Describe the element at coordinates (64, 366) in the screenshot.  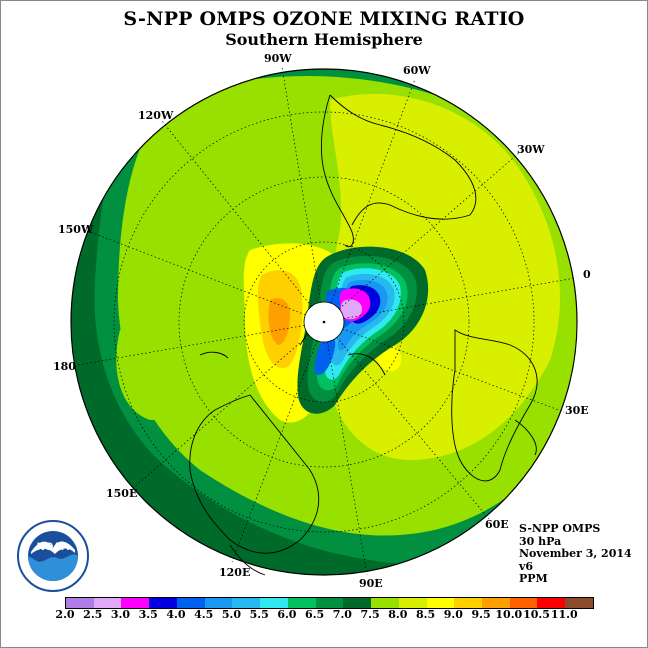
I see `lon-label-180: 180` at that location.